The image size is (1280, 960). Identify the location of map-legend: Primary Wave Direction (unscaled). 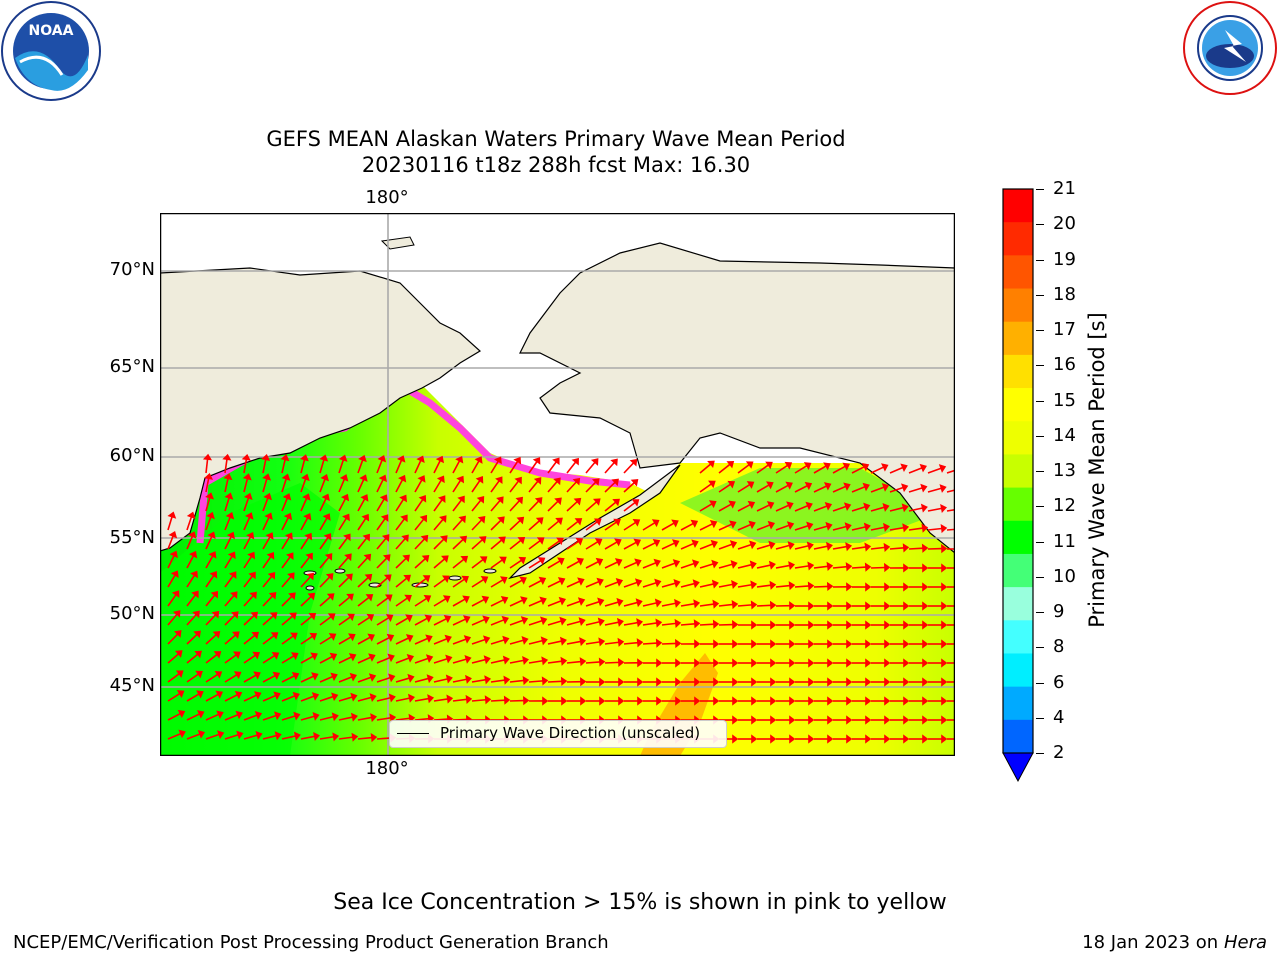
(558, 734).